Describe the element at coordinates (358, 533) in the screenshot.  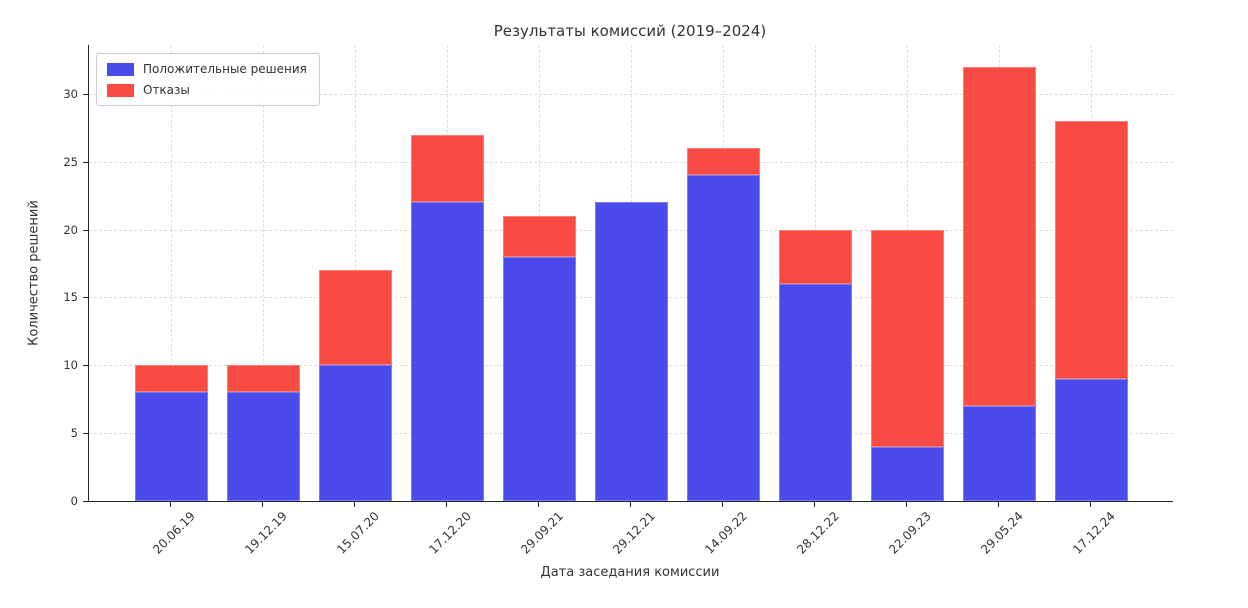
I see `x-tick-label: 15.07.20` at that location.